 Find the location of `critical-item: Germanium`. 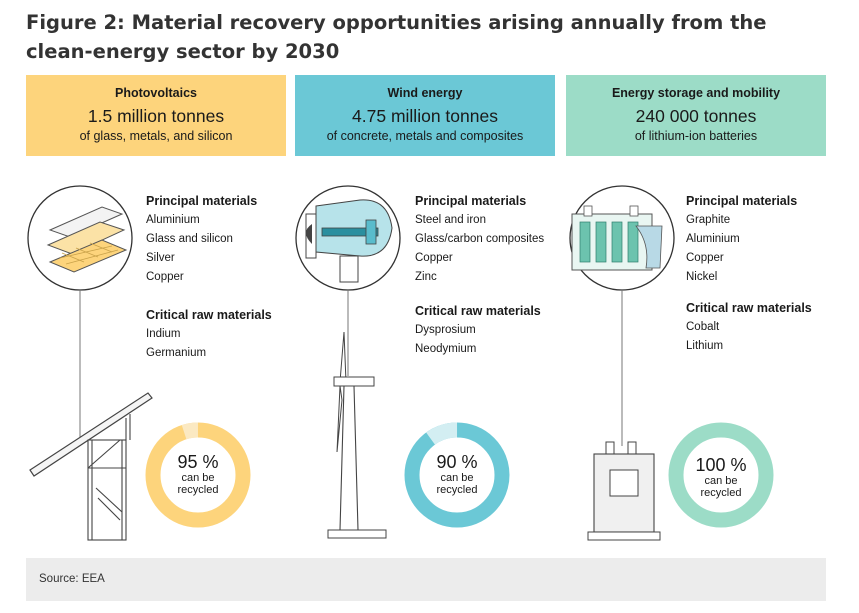

critical-item: Germanium is located at coordinates (176, 353).